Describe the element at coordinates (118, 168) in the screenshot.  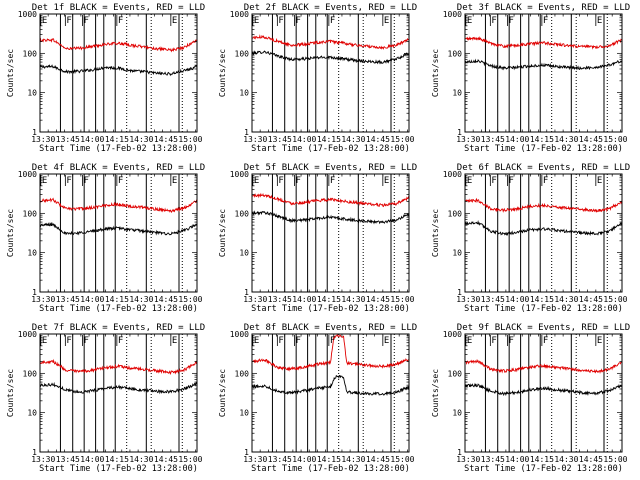
I see `panel-title: Det 4f BLACK = Events, RED = LLD` at that location.